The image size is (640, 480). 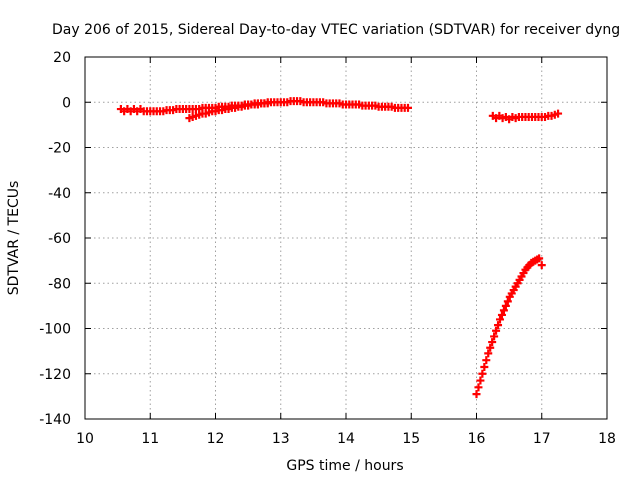 I want to click on x-tick-label: 11, so click(x=150, y=439).